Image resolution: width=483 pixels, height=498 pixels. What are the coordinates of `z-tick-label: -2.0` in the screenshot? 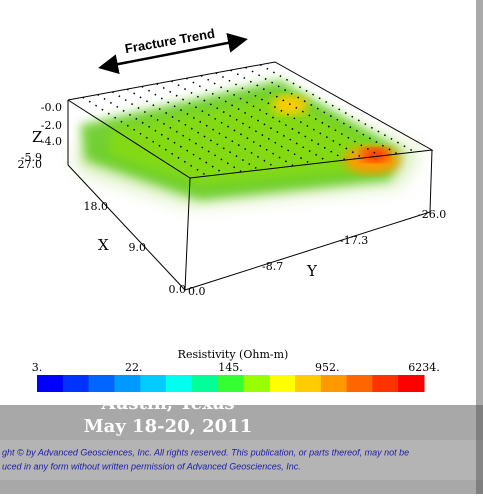 It's located at (51, 125).